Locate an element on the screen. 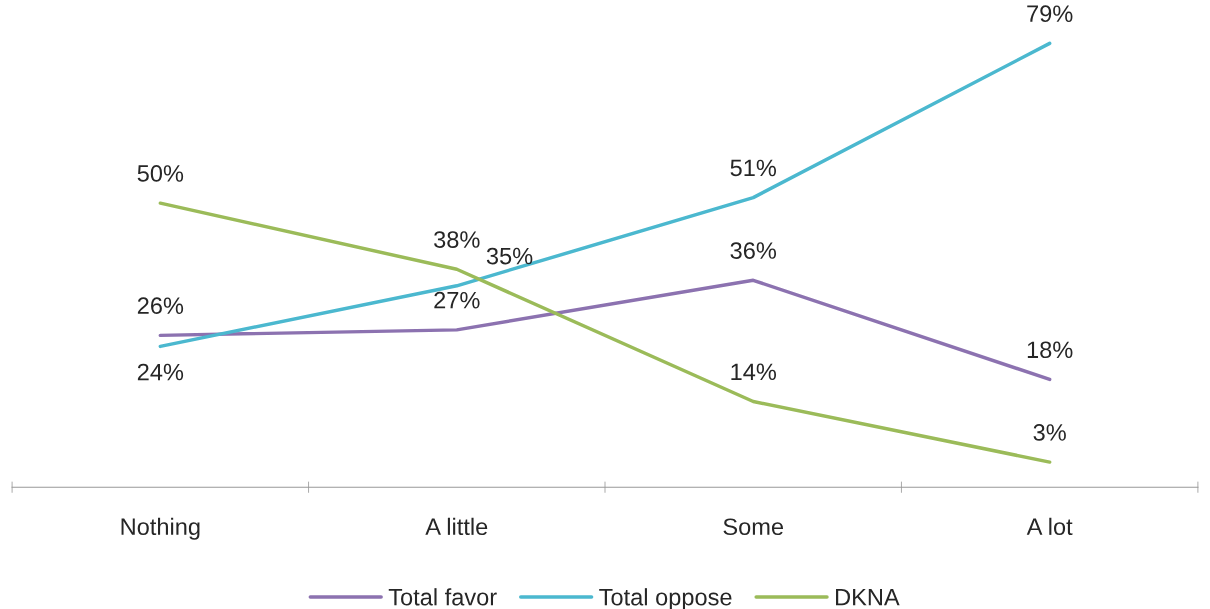 The width and height of the screenshot is (1210, 609). legend-label: Total favor is located at coordinates (442, 597).